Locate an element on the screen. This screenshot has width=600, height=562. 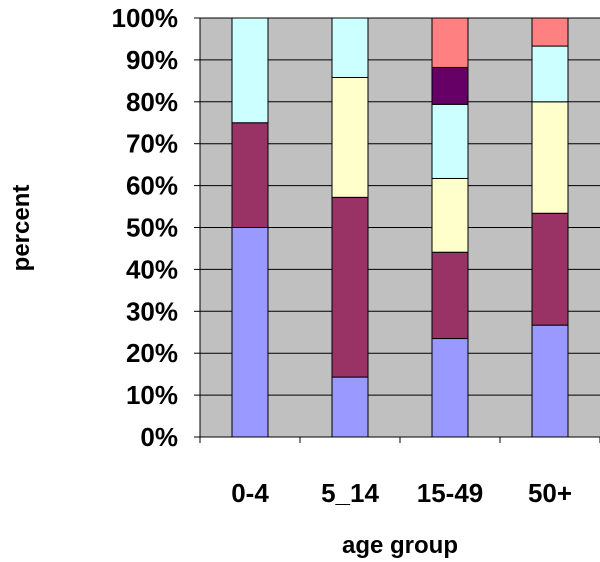
x-category-labels: 0-4 5_14 15-49 50+ is located at coordinates (401, 493).